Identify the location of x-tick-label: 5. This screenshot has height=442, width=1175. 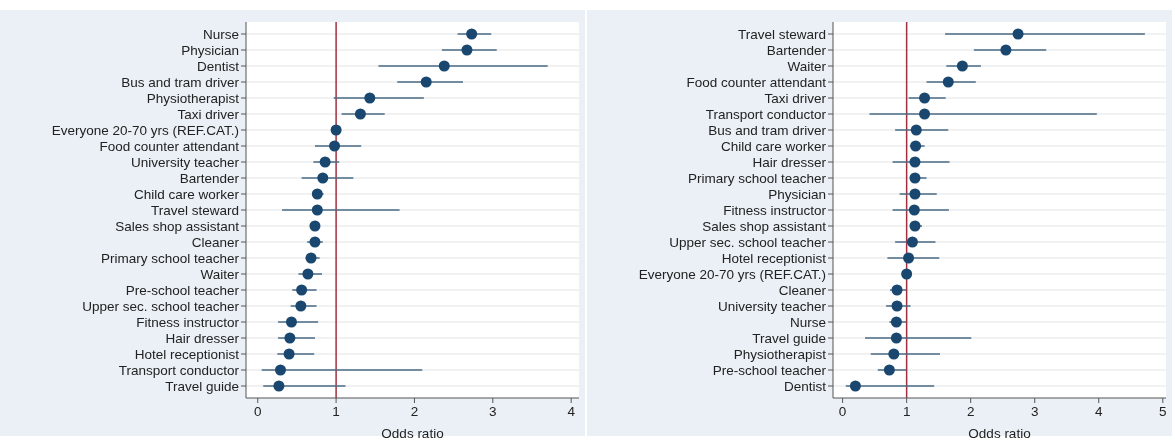
(1163, 411).